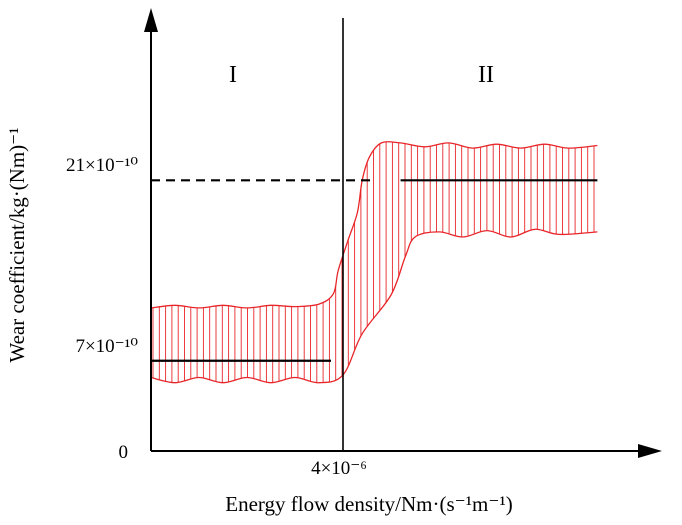 Image resolution: width=682 pixels, height=525 pixels. What do you see at coordinates (339, 468) in the screenshot?
I see `x-tick-label-4: 4×10⁻⁶` at bounding box center [339, 468].